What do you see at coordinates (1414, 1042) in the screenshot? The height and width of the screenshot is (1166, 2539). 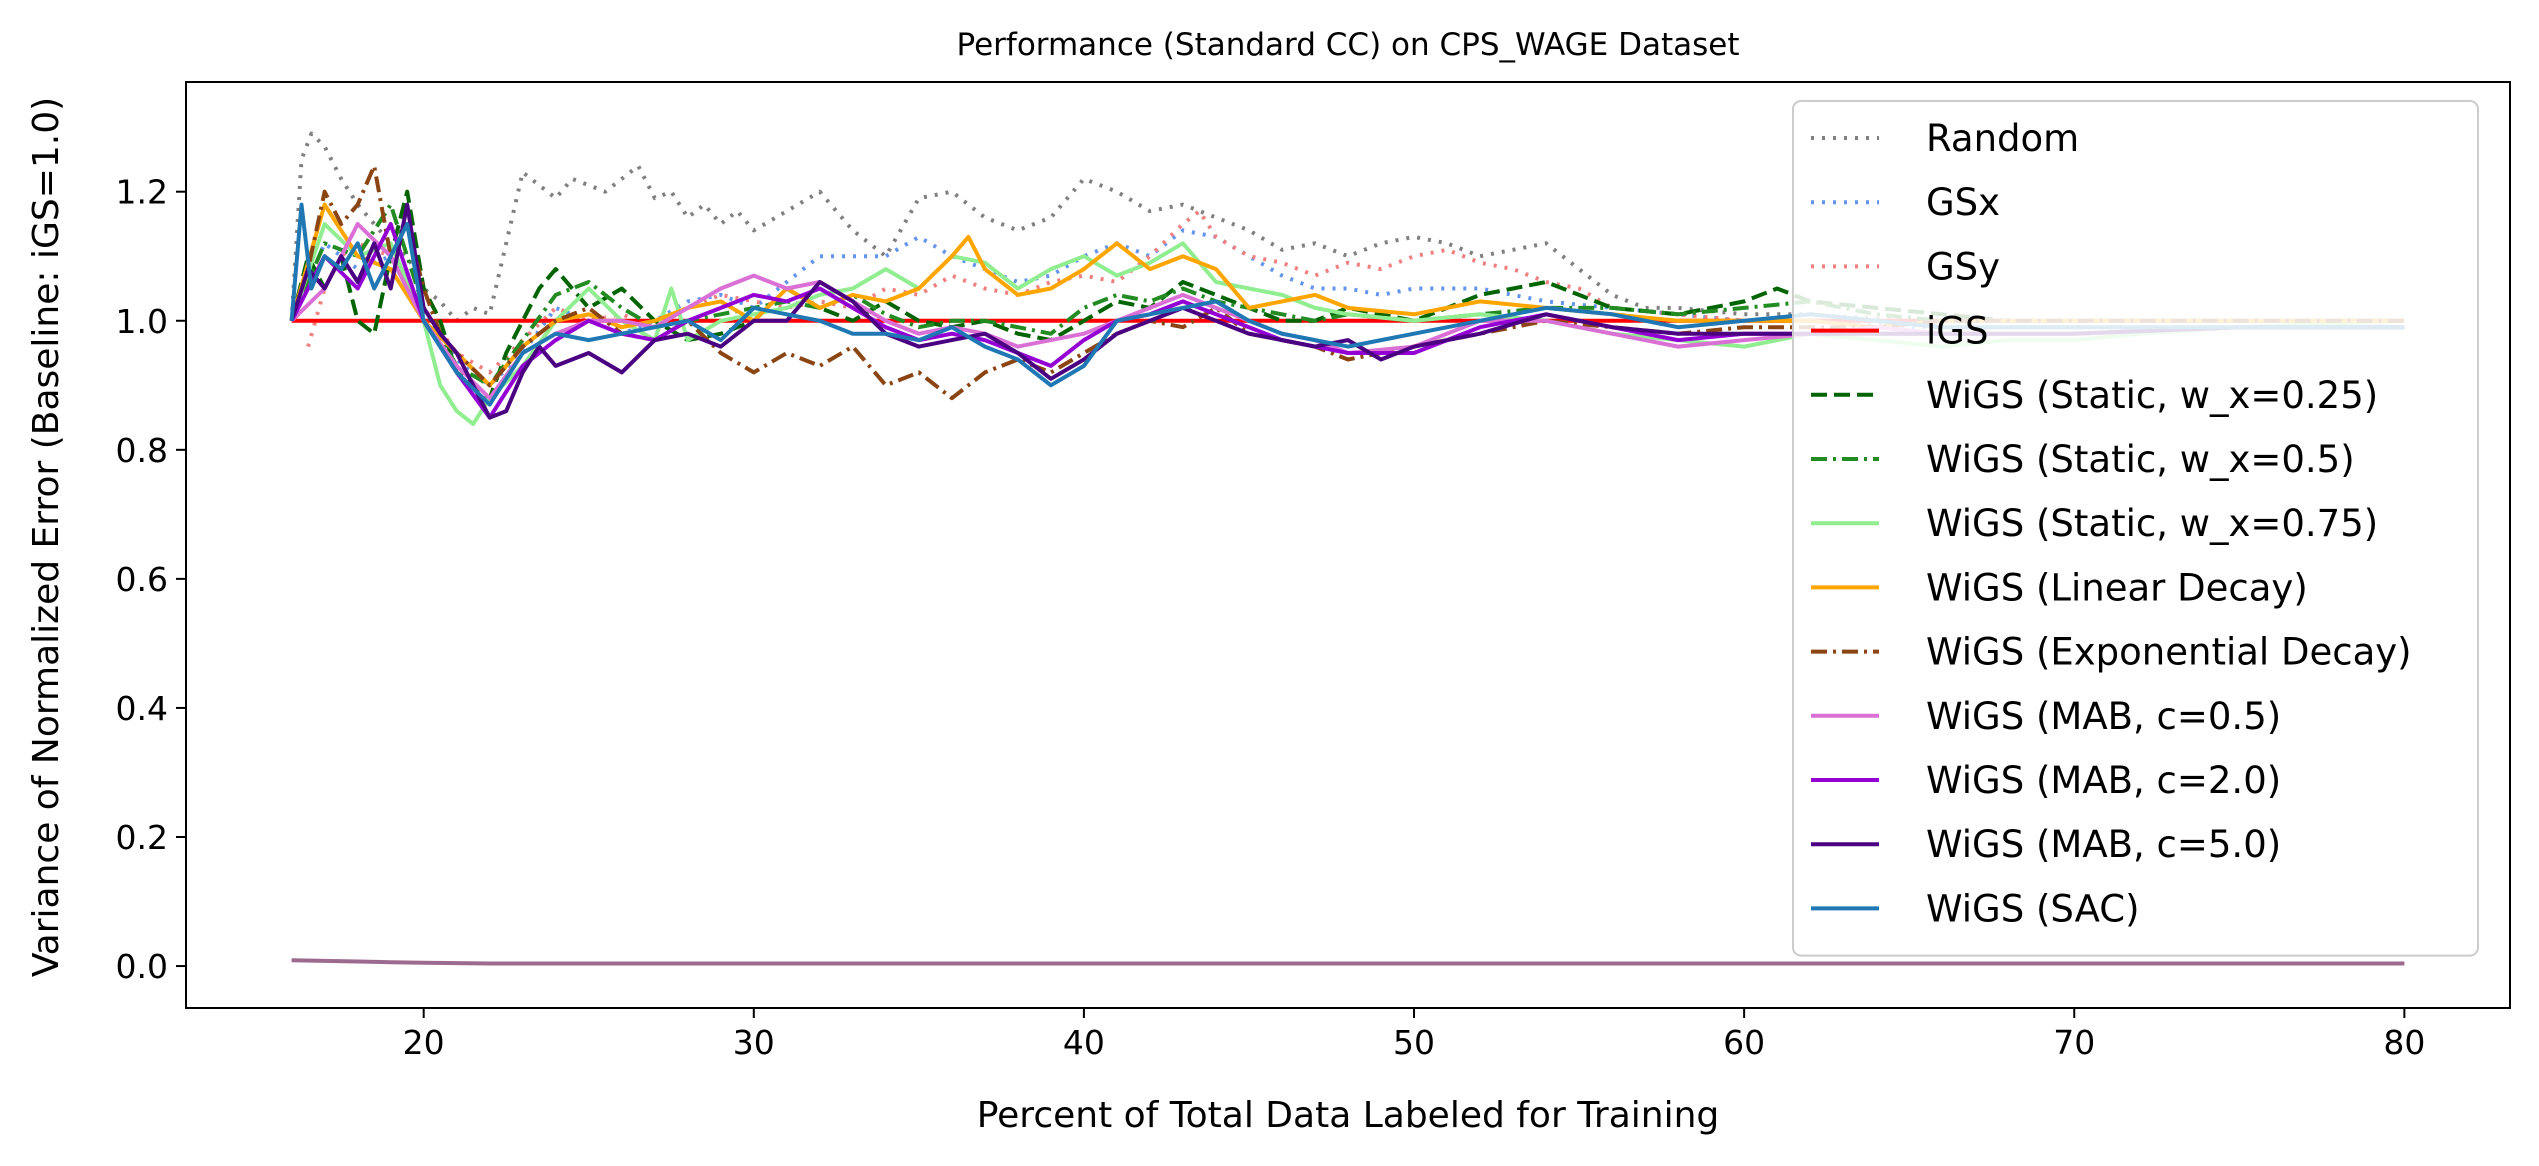 I see `x-tick-label: 50` at bounding box center [1414, 1042].